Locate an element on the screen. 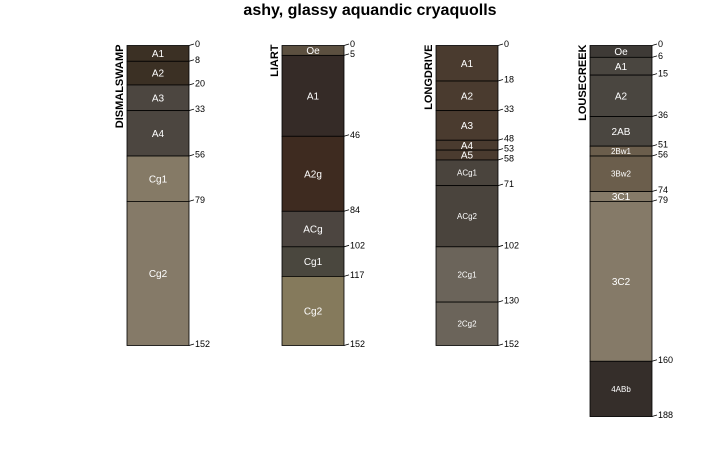 This screenshot has height=450, width=725. depth-label: 79 is located at coordinates (200, 200).